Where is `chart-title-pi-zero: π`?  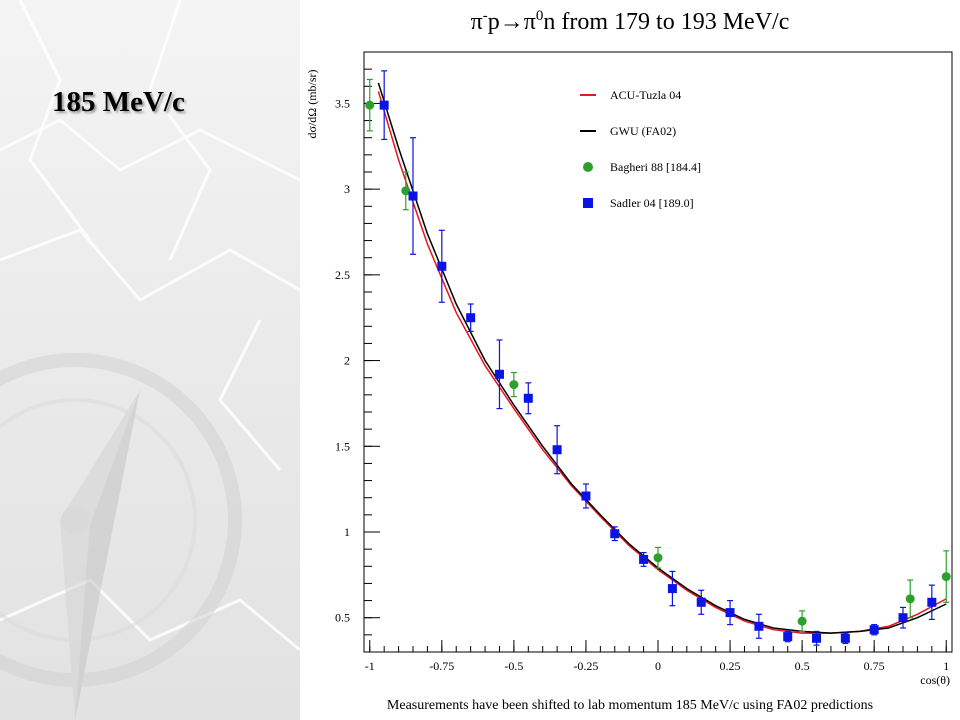 chart-title-pi-zero: π is located at coordinates (529, 22).